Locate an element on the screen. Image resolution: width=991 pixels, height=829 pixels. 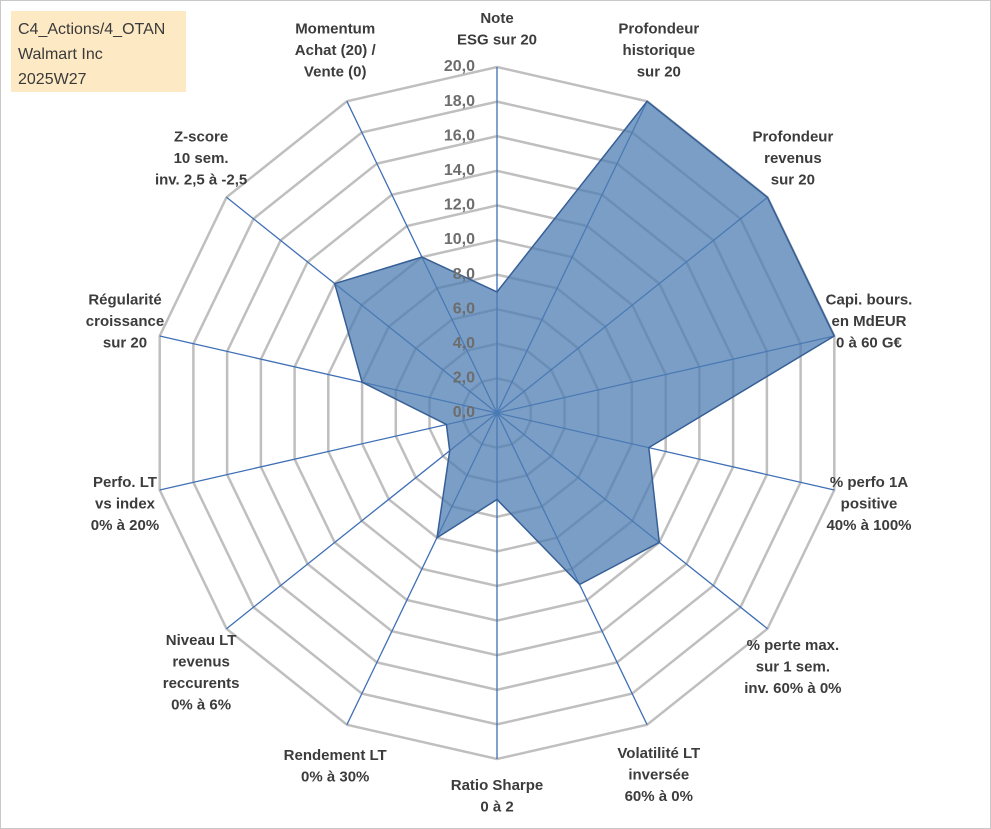
info-box-line-2: Walmart Inc is located at coordinates (60, 54).